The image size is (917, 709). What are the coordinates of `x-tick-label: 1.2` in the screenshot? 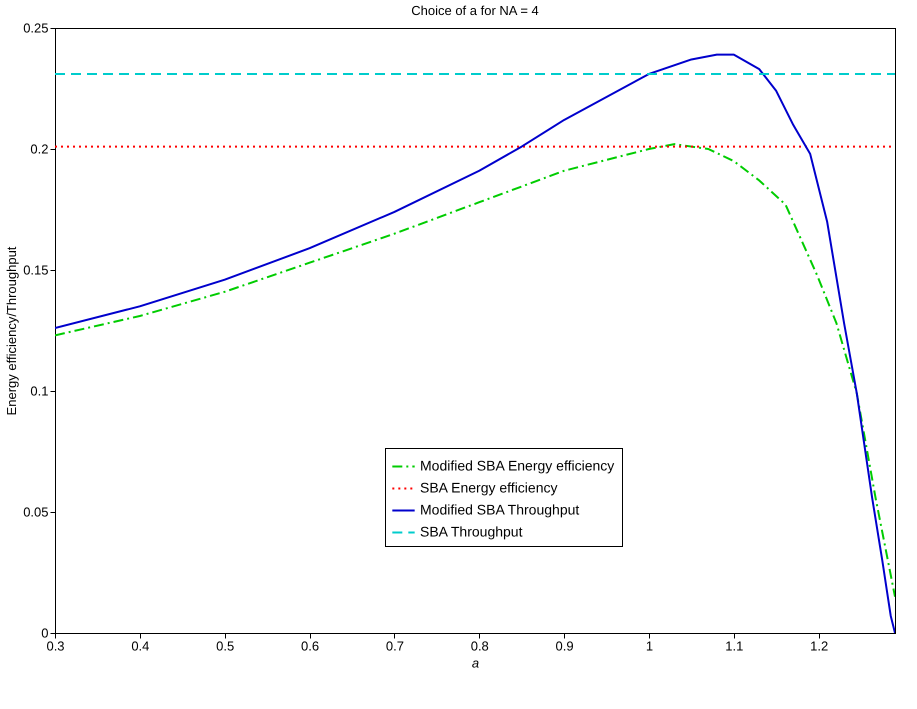 It's located at (819, 646).